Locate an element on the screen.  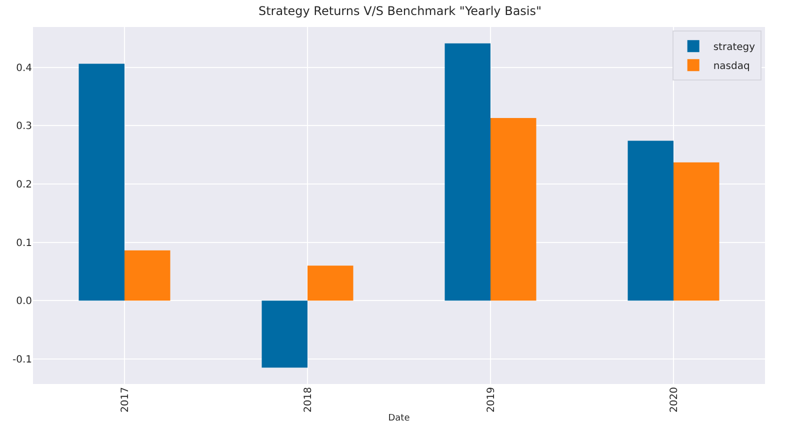
legend-label: nasdaq is located at coordinates (731, 66).